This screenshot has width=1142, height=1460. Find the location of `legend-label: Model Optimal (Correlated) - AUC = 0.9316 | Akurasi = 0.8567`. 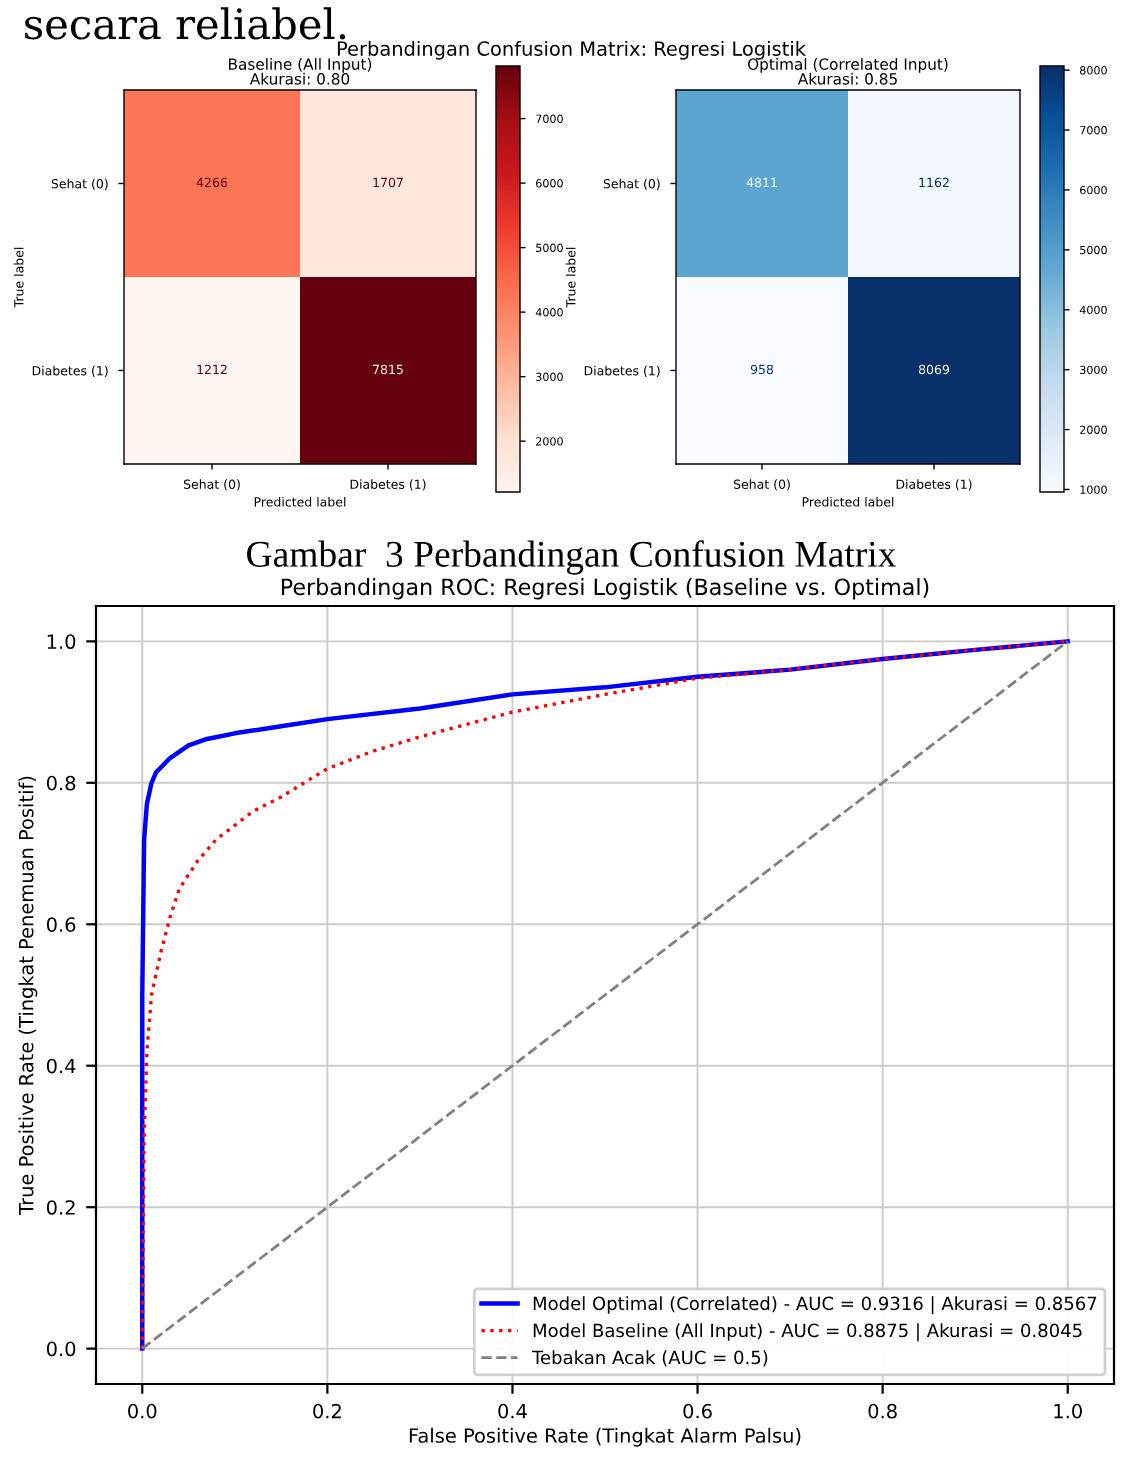

legend-label: Model Optimal (Correlated) - AUC = 0.9316 | Akurasi = 0.8567 is located at coordinates (815, 1305).